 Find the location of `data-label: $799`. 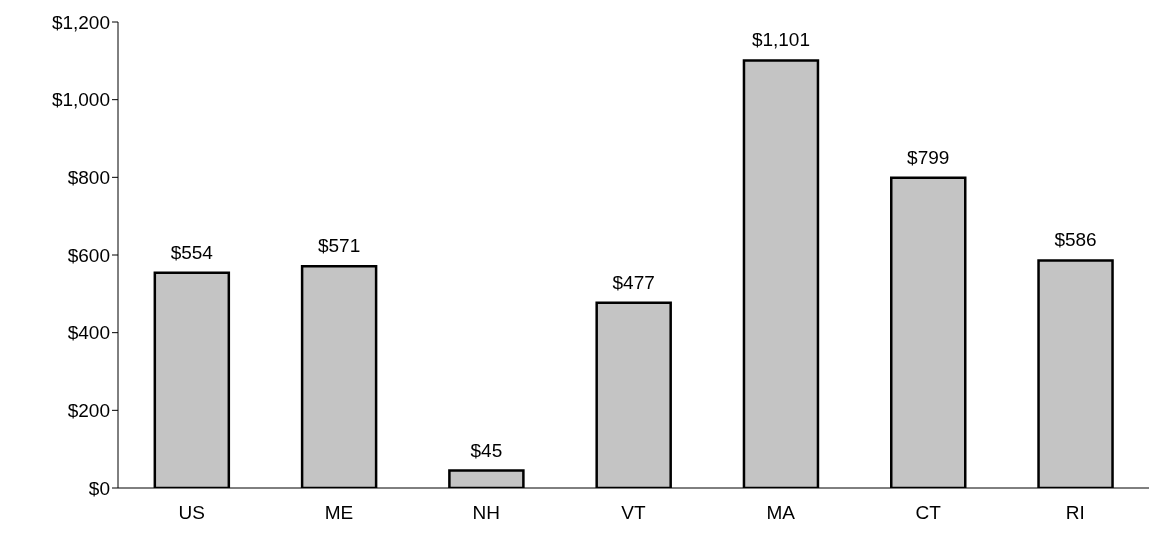

data-label: $799 is located at coordinates (928, 157).